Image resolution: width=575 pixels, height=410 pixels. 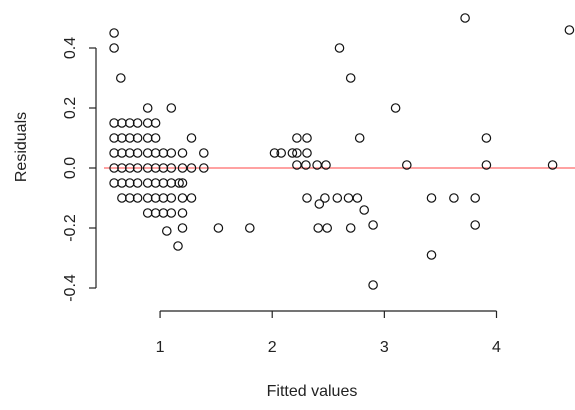 What do you see at coordinates (328, 333) in the screenshot?
I see `x-axis: 1 2 3 4` at bounding box center [328, 333].